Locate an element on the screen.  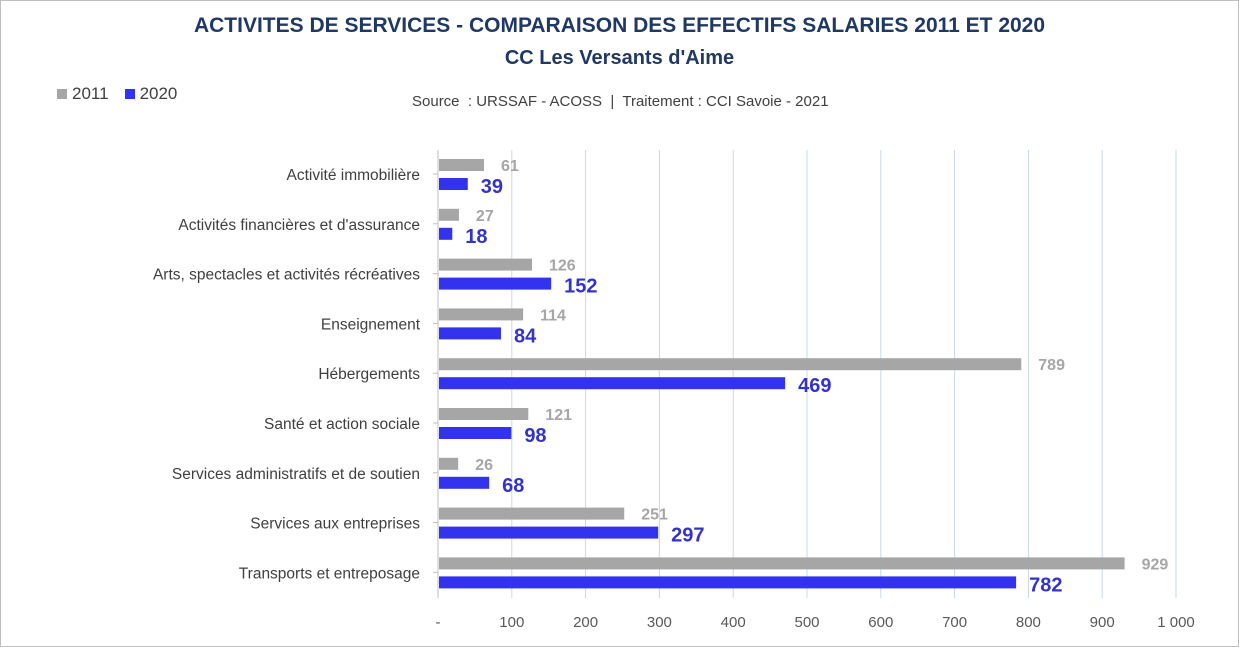
chart-legend: 2011 2020 is located at coordinates (125, 94).